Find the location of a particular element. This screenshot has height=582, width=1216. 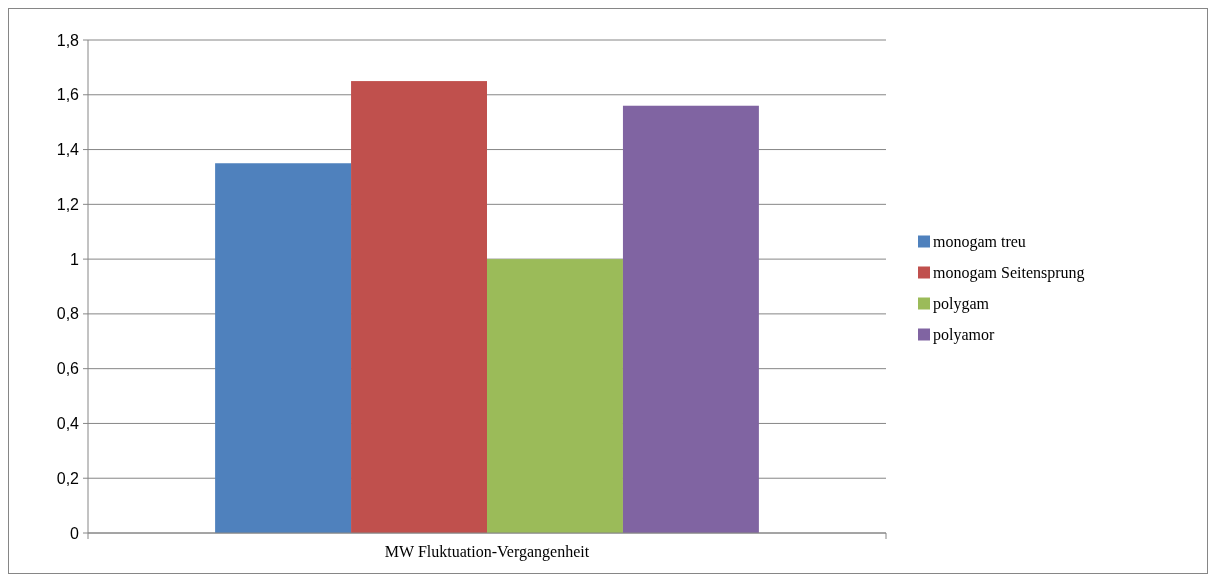

legend-label: polygam is located at coordinates (961, 304).